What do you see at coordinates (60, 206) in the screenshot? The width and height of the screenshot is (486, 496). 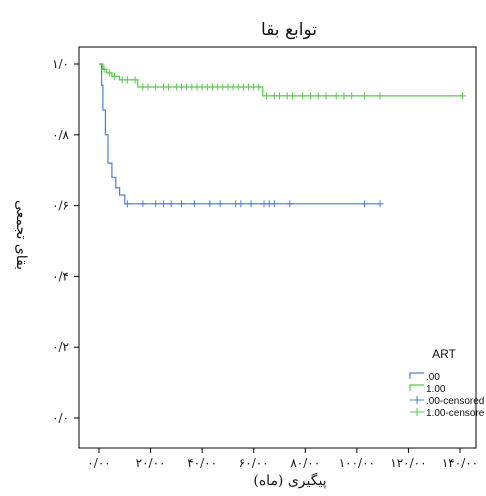 I see `y-tick-label: ۰/۶` at bounding box center [60, 206].